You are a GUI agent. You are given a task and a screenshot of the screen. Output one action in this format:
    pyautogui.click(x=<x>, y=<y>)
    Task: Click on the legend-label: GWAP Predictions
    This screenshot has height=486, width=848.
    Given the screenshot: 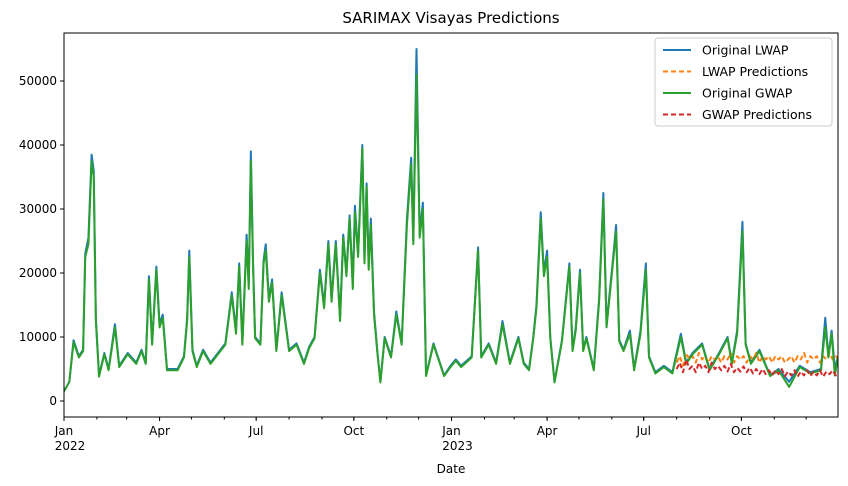 What is the action you would take?
    pyautogui.click(x=757, y=114)
    